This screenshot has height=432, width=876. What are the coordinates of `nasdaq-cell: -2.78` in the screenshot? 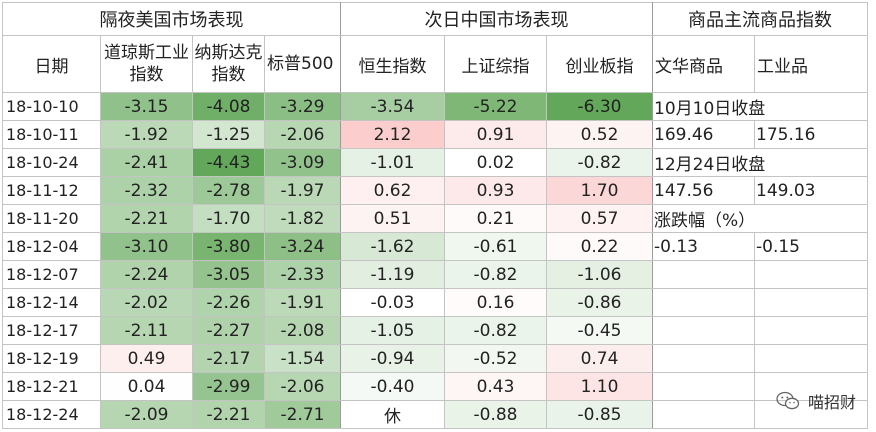 It's located at (228, 190).